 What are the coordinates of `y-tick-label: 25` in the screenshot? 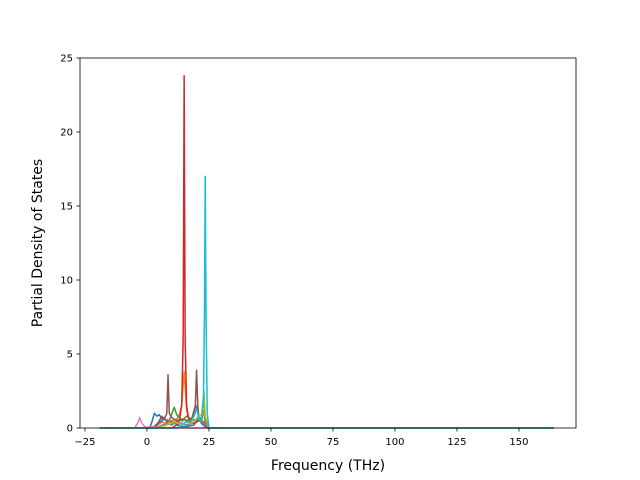 It's located at (66, 59).